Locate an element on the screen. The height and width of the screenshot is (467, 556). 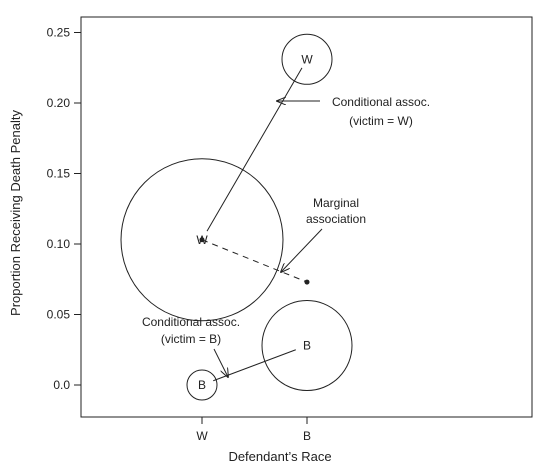
y-tick-label: 0.0 is located at coordinates (61, 385).